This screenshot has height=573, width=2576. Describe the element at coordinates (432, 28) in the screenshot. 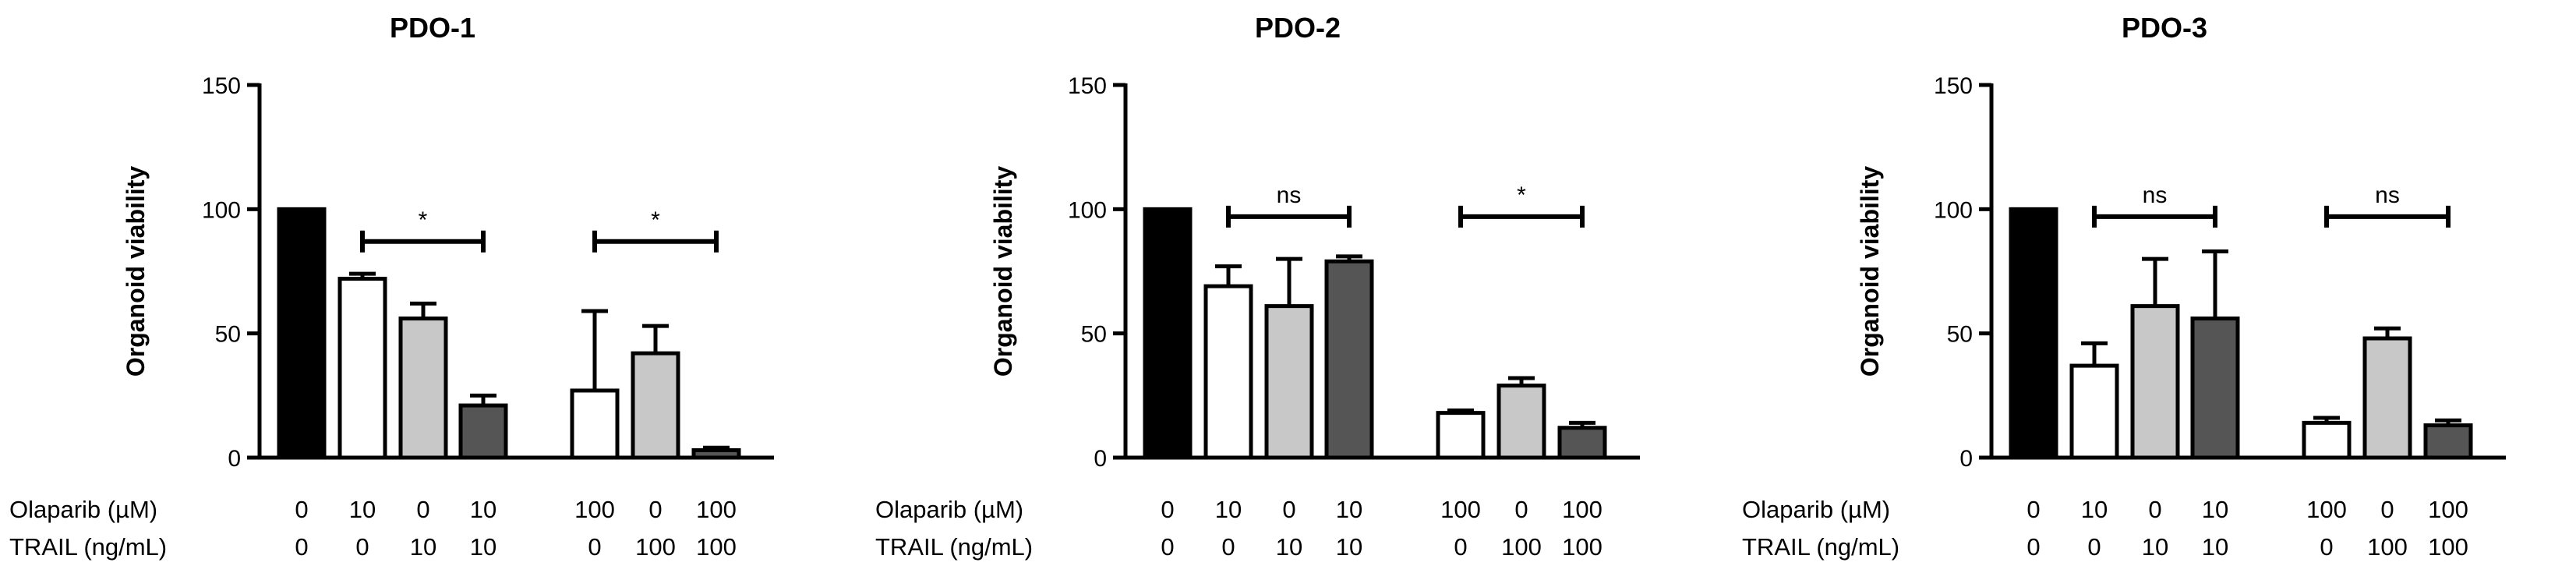

I see `chart-title: PDO-1` at that location.